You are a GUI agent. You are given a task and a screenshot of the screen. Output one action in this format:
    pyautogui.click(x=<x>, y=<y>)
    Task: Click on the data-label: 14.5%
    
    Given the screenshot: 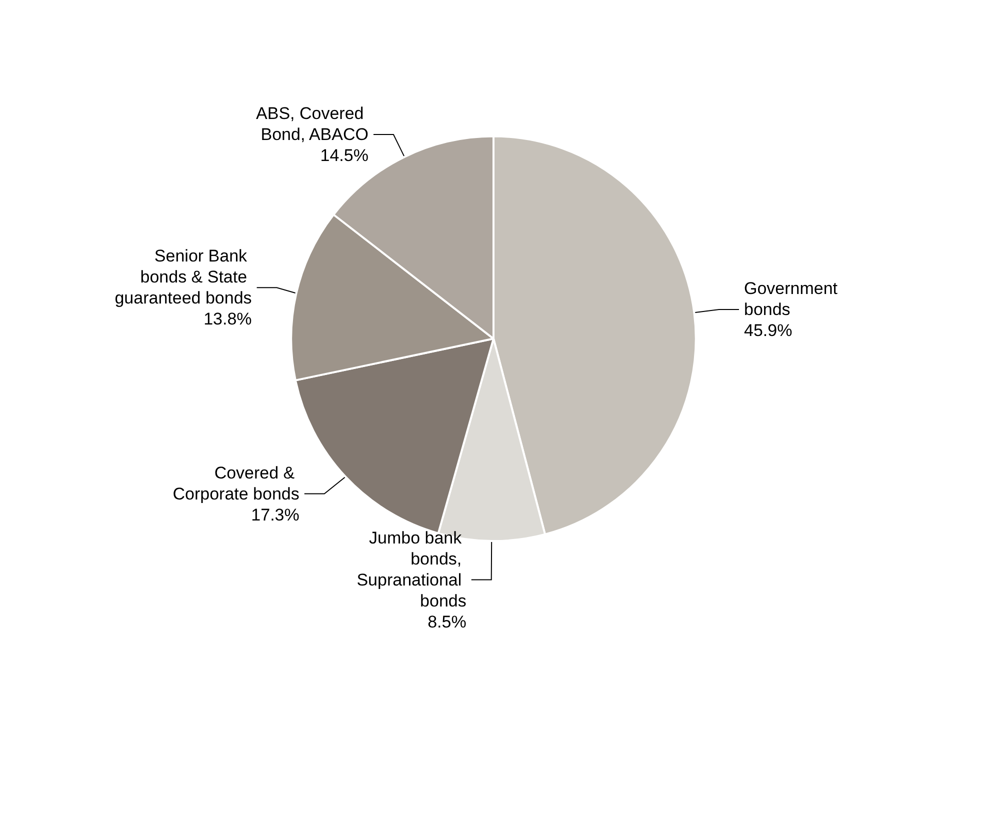 What is the action you would take?
    pyautogui.click(x=344, y=155)
    